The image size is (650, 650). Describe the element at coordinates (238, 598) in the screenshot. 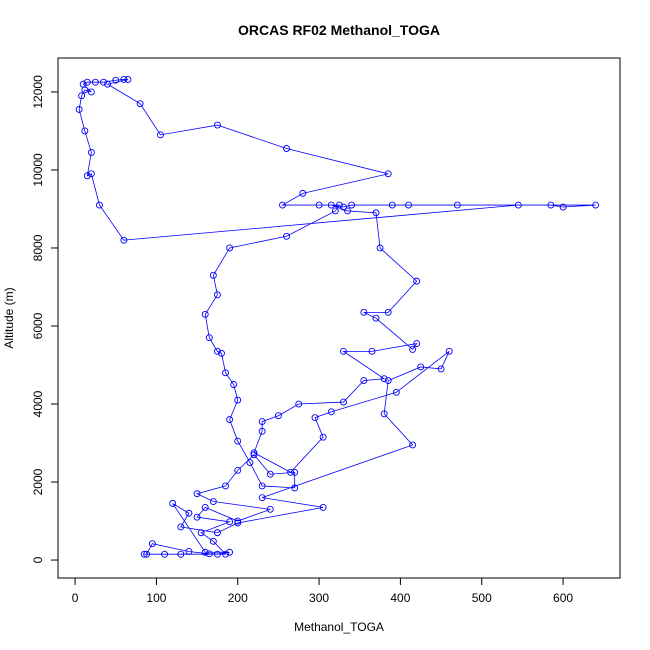

I see `x-tick-label: 200` at that location.